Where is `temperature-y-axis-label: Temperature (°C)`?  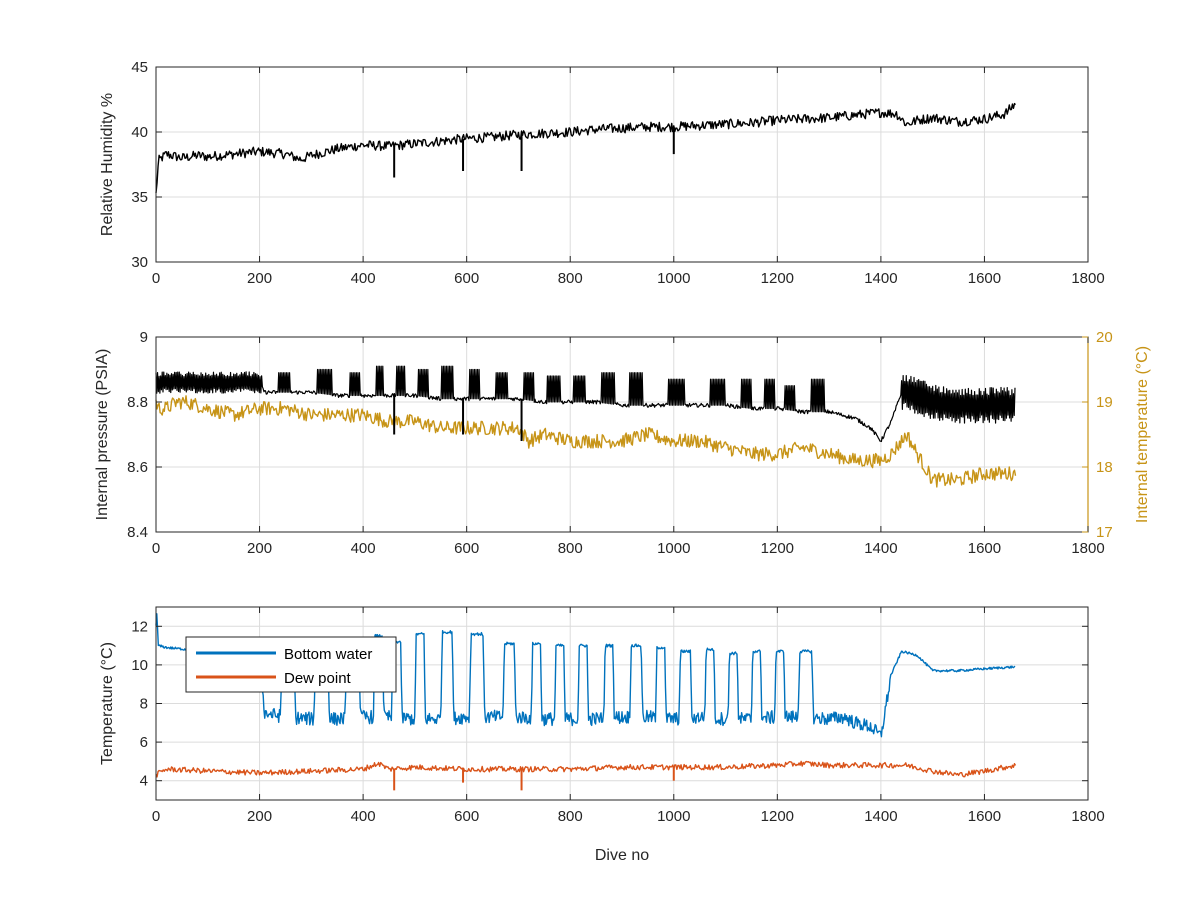 temperature-y-axis-label: Temperature (°C) is located at coordinates (107, 703).